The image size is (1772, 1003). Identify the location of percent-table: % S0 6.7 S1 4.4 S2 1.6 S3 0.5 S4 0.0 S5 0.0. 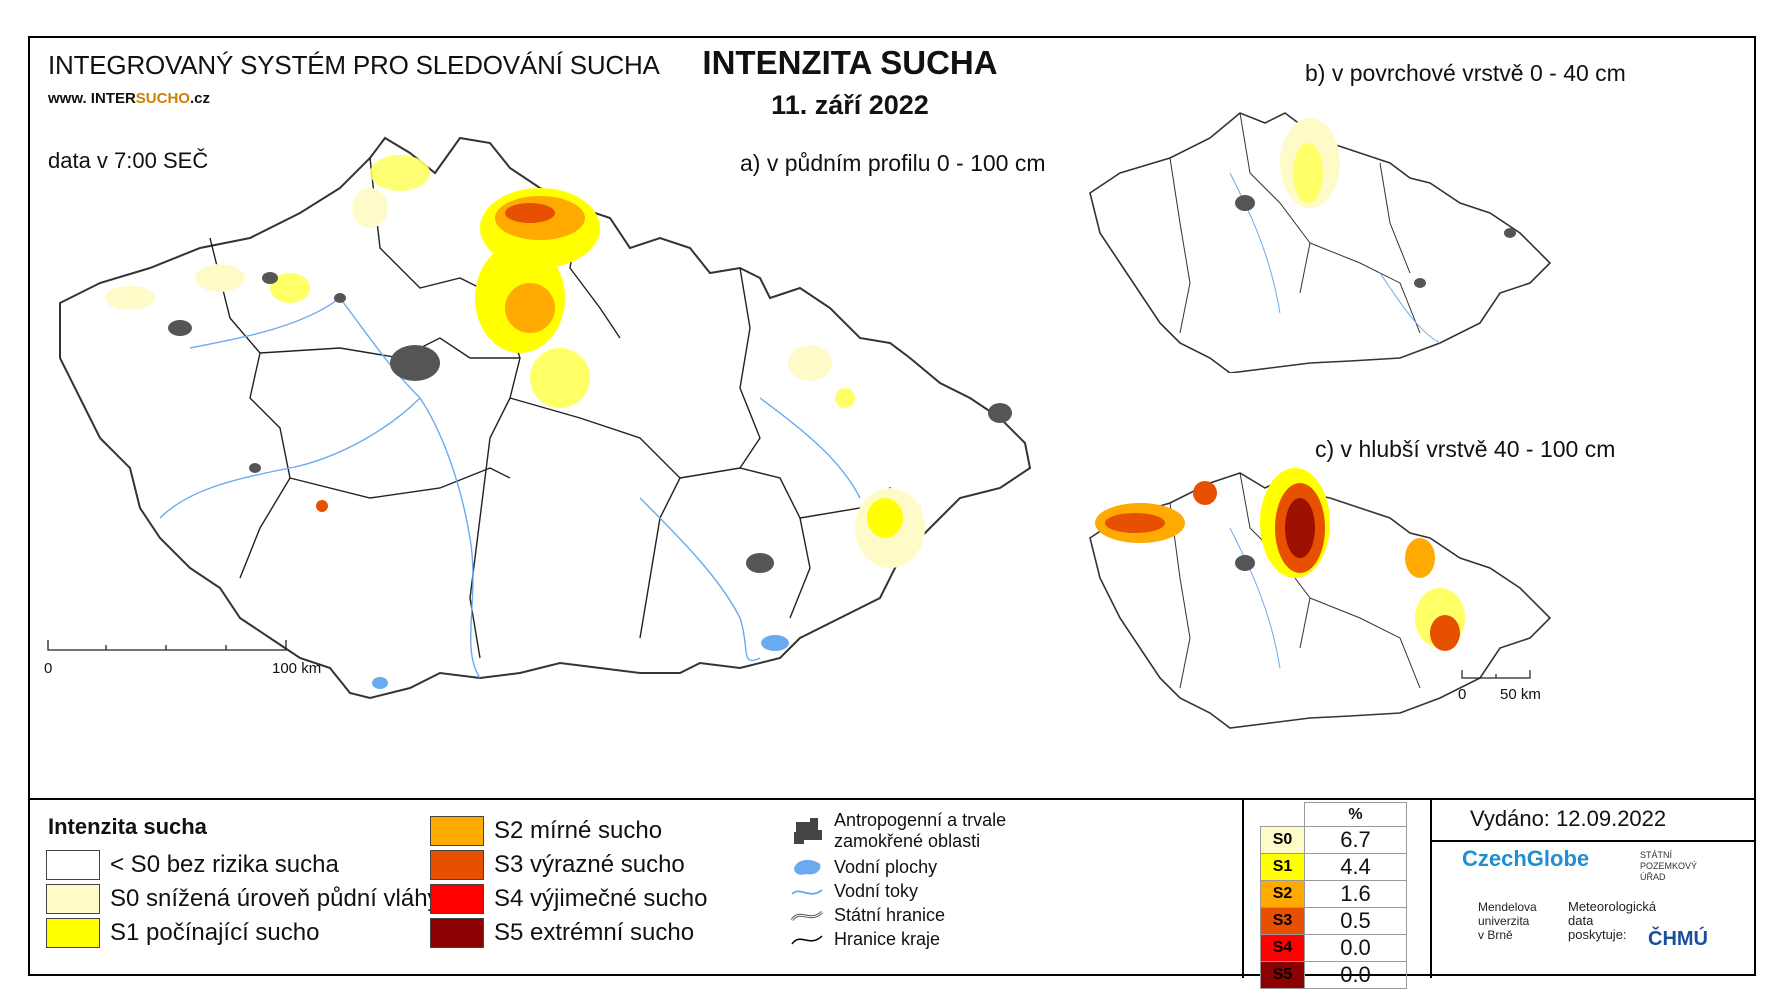
(1333, 895).